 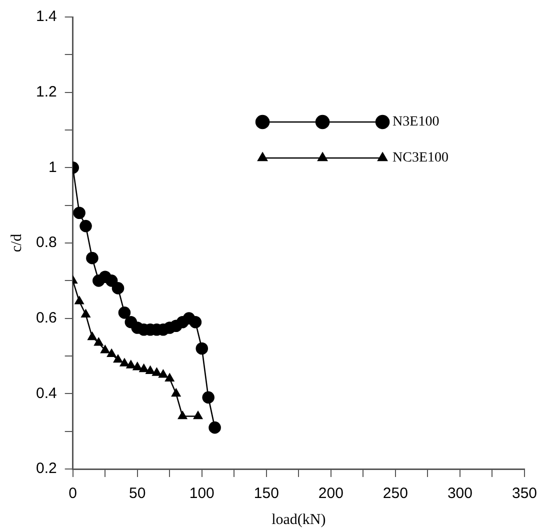 What do you see at coordinates (331, 493) in the screenshot?
I see `x-tick-label: 200` at bounding box center [331, 493].